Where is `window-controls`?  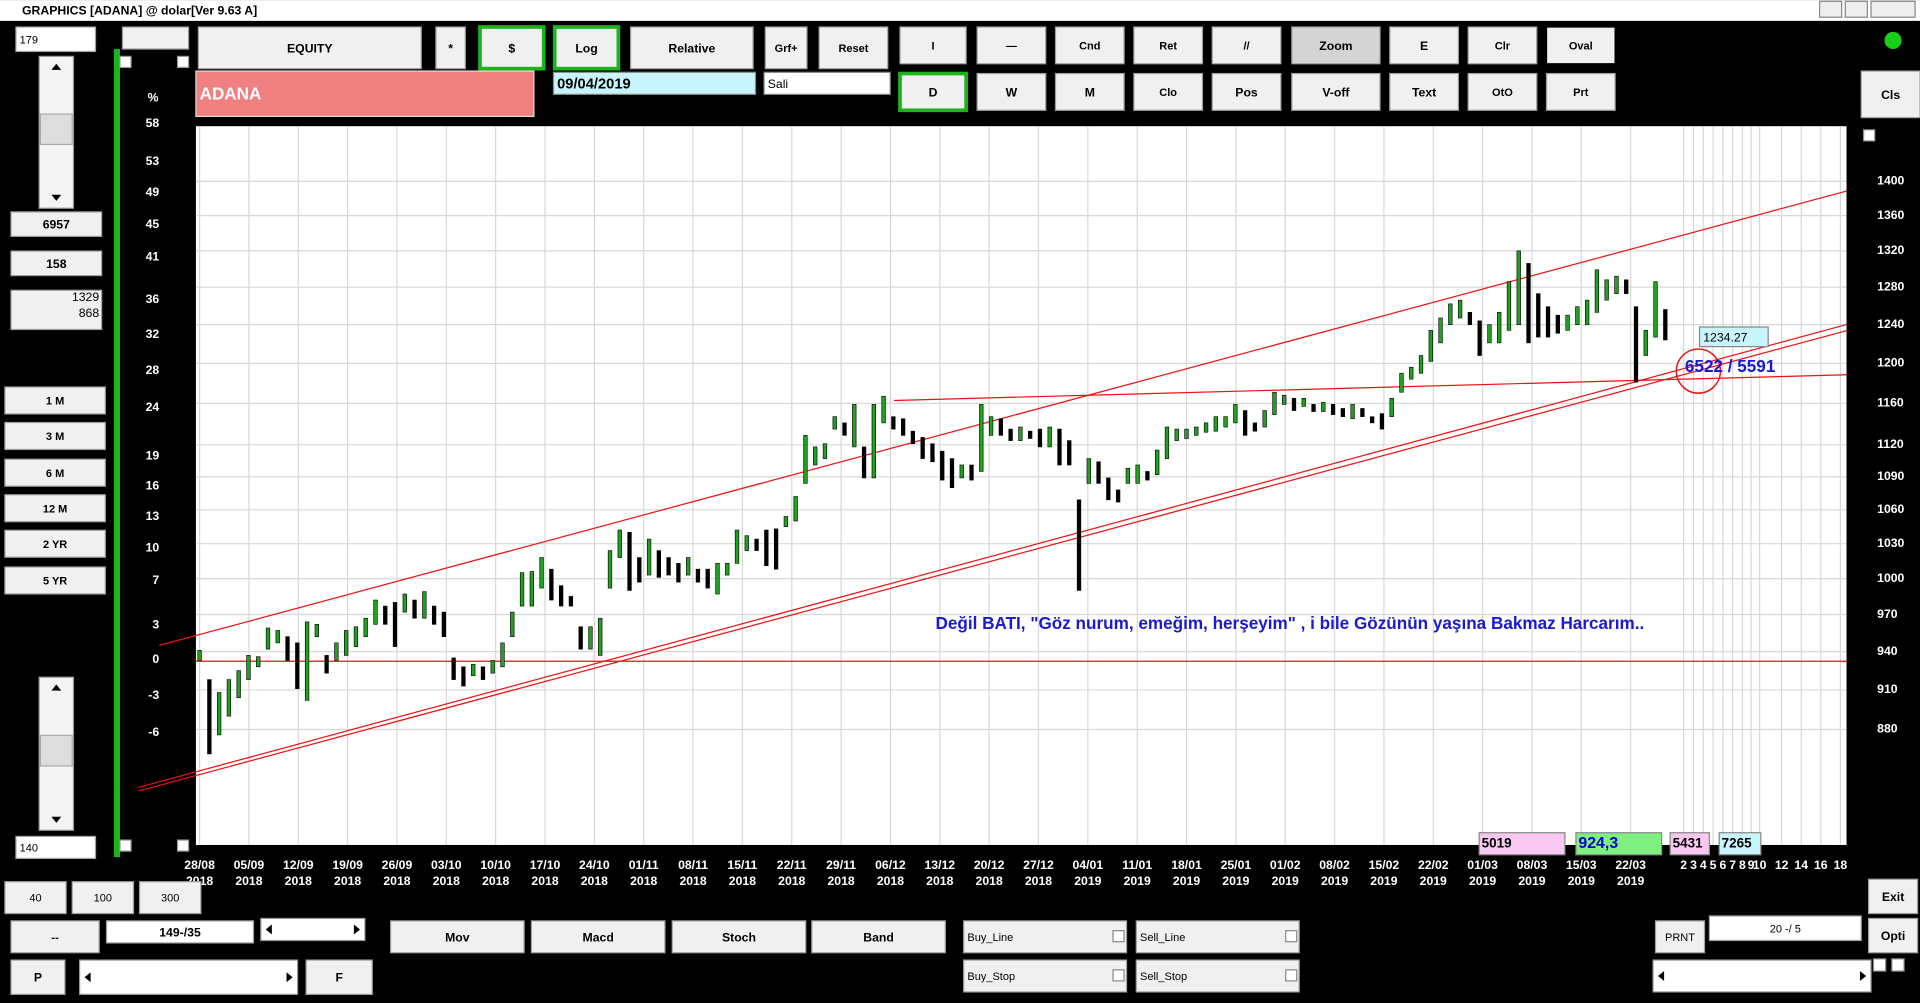 window-controls is located at coordinates (1867, 9).